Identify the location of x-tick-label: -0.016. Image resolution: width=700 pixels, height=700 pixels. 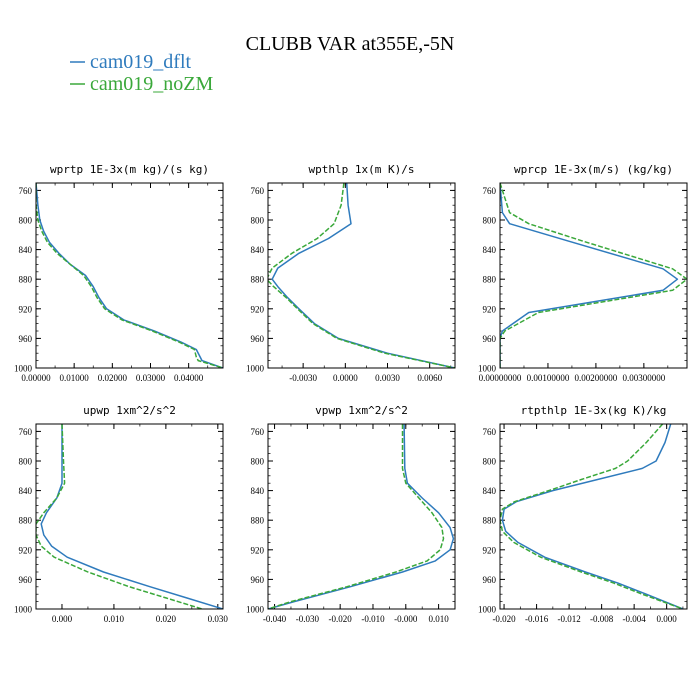
(537, 619).